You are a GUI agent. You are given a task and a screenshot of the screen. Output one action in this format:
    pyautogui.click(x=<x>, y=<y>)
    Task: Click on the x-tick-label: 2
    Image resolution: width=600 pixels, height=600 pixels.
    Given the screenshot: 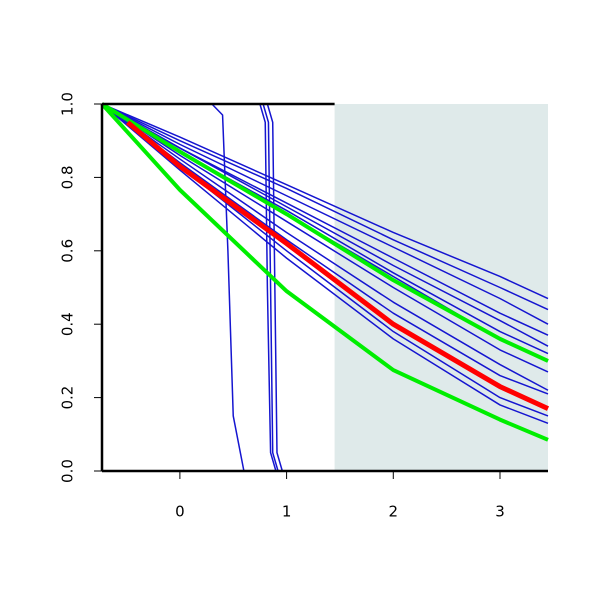 What is the action you would take?
    pyautogui.click(x=394, y=512)
    